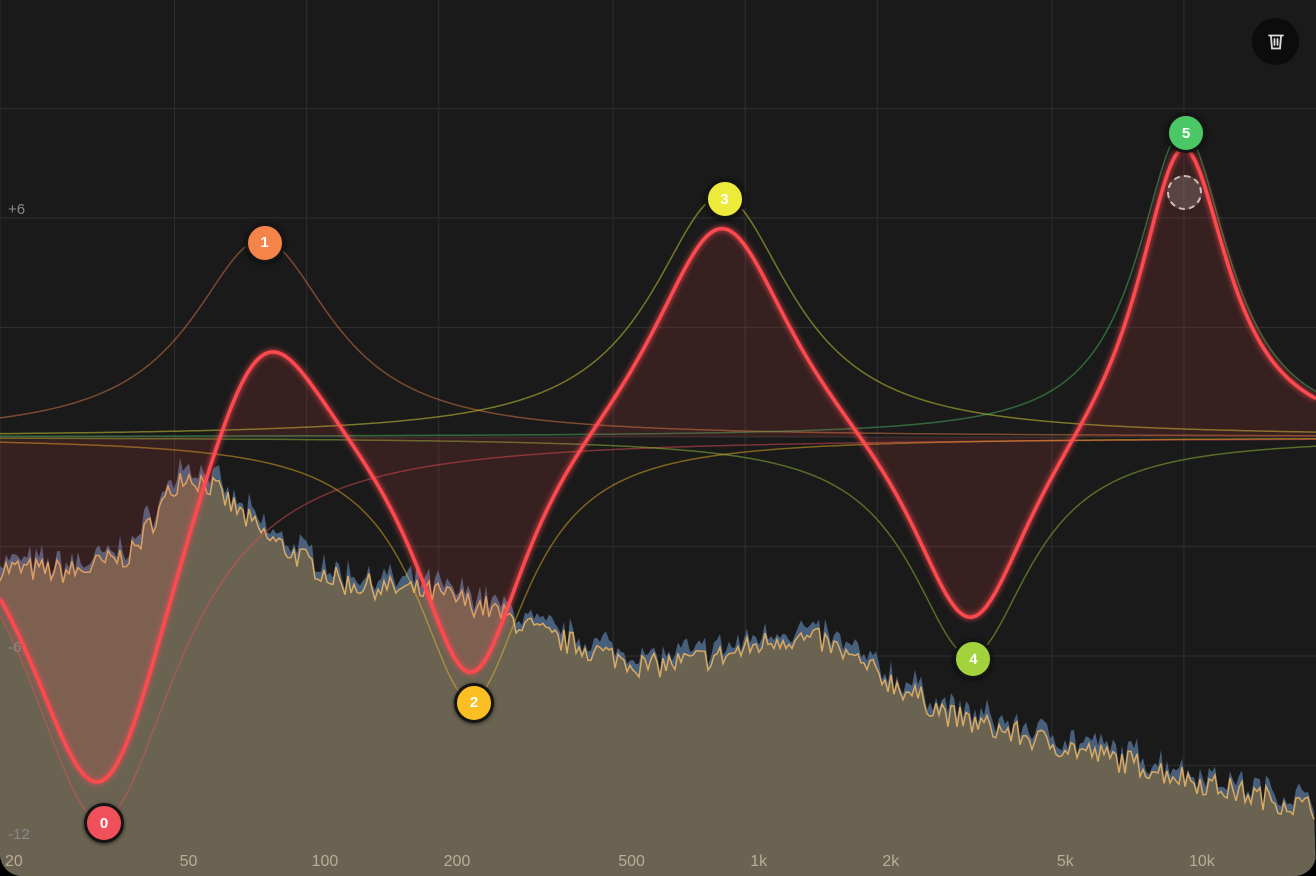 This screenshot has height=876, width=1316. What do you see at coordinates (325, 861) in the screenshot?
I see `x-tick-label: 100` at bounding box center [325, 861].